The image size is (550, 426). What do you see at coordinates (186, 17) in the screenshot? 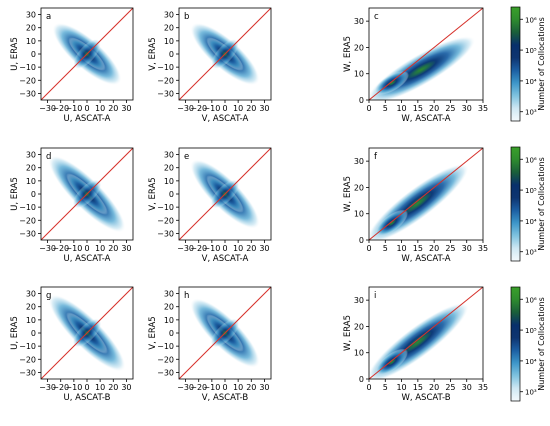
I see `panel-letter: b` at bounding box center [186, 17].